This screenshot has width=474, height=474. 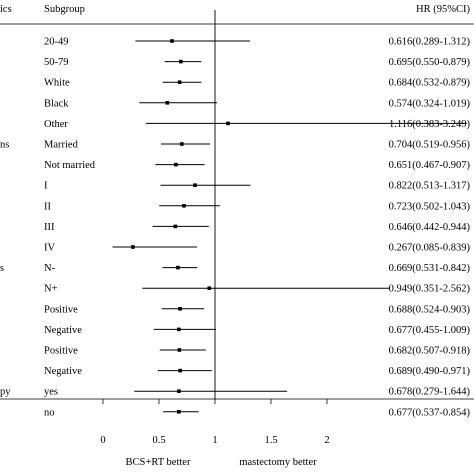 I want to click on hr-ci-label: 0.949(0.351-2.562), so click(x=430, y=289).